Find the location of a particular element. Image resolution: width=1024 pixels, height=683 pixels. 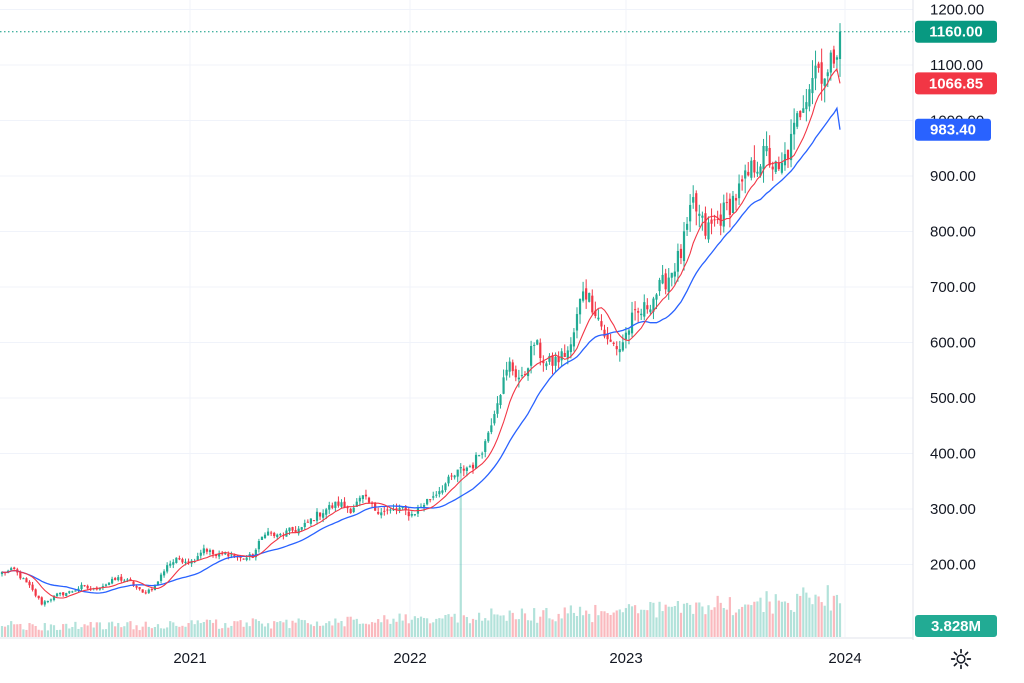

ma-slow-label: 983.40 is located at coordinates (953, 130).